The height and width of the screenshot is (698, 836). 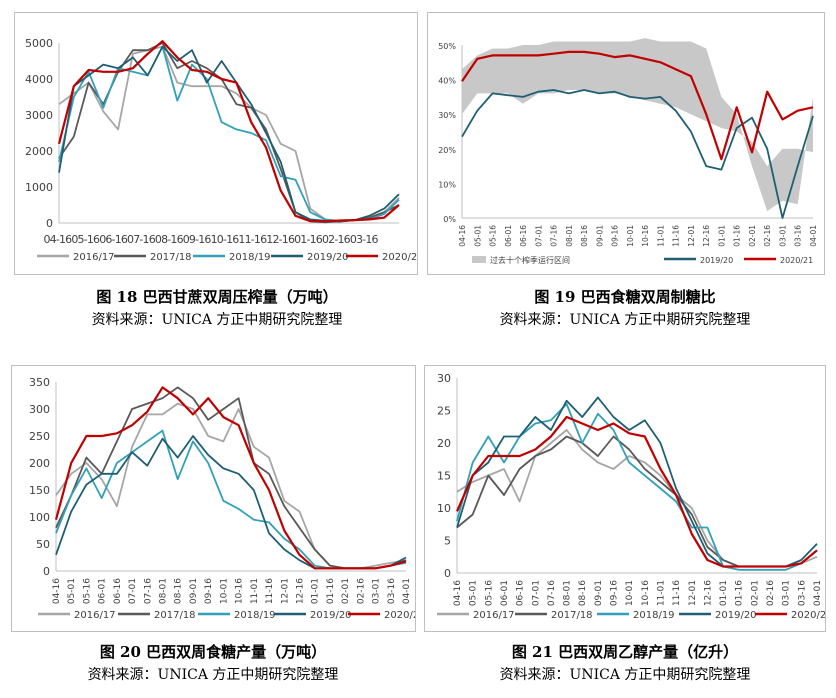 What do you see at coordinates (447, 150) in the screenshot?
I see `y-tick-label: 20%` at bounding box center [447, 150].